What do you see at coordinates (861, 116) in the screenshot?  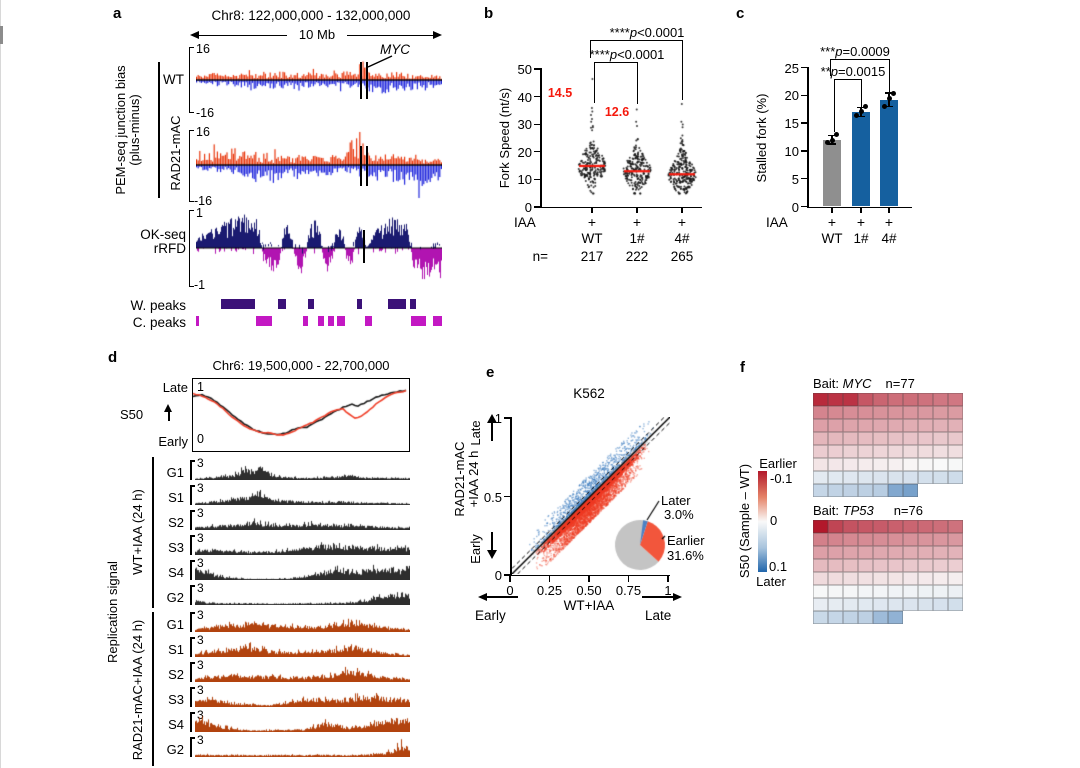 I see `error-bar-cap` at bounding box center [861, 116].